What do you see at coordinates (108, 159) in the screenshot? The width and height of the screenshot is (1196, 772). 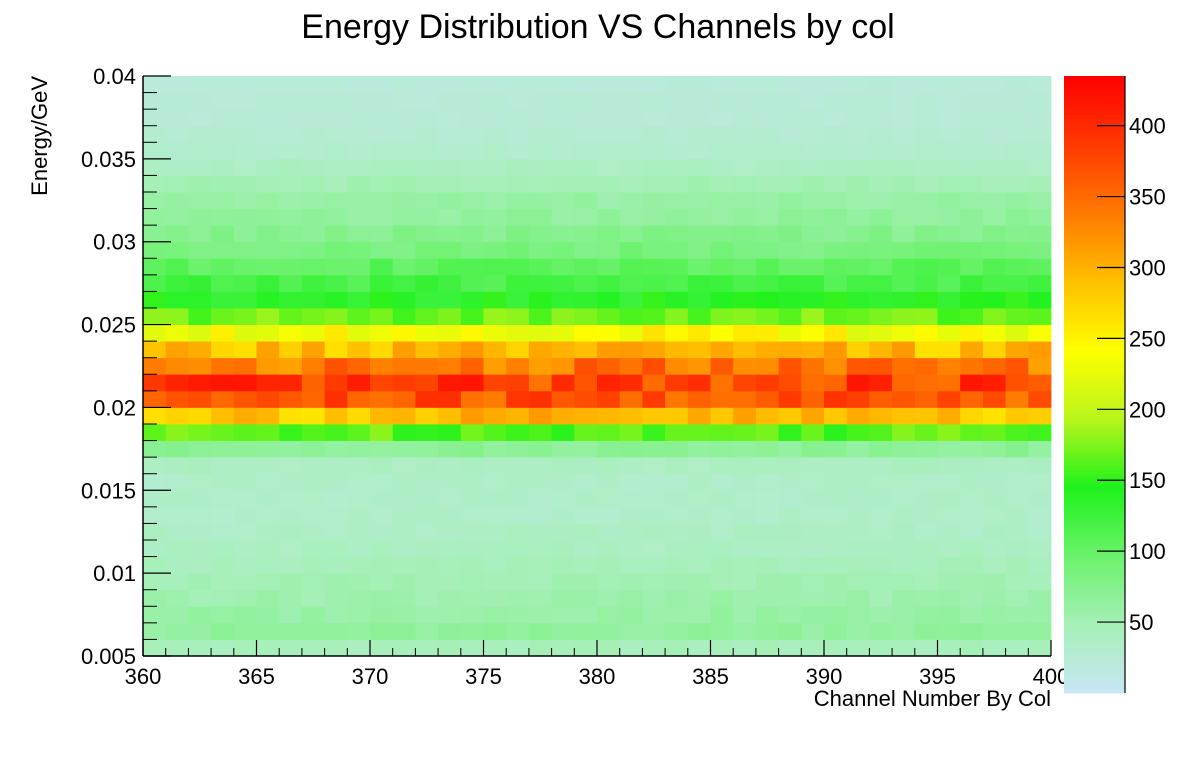 I see `y-tick-label: 0.035` at bounding box center [108, 159].